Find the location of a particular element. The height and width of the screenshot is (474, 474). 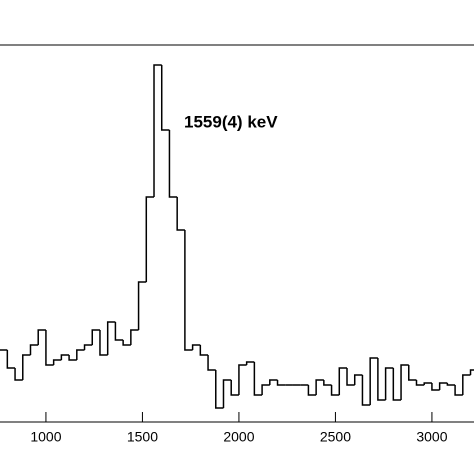

x-tick-label: 1500 is located at coordinates (142, 437).